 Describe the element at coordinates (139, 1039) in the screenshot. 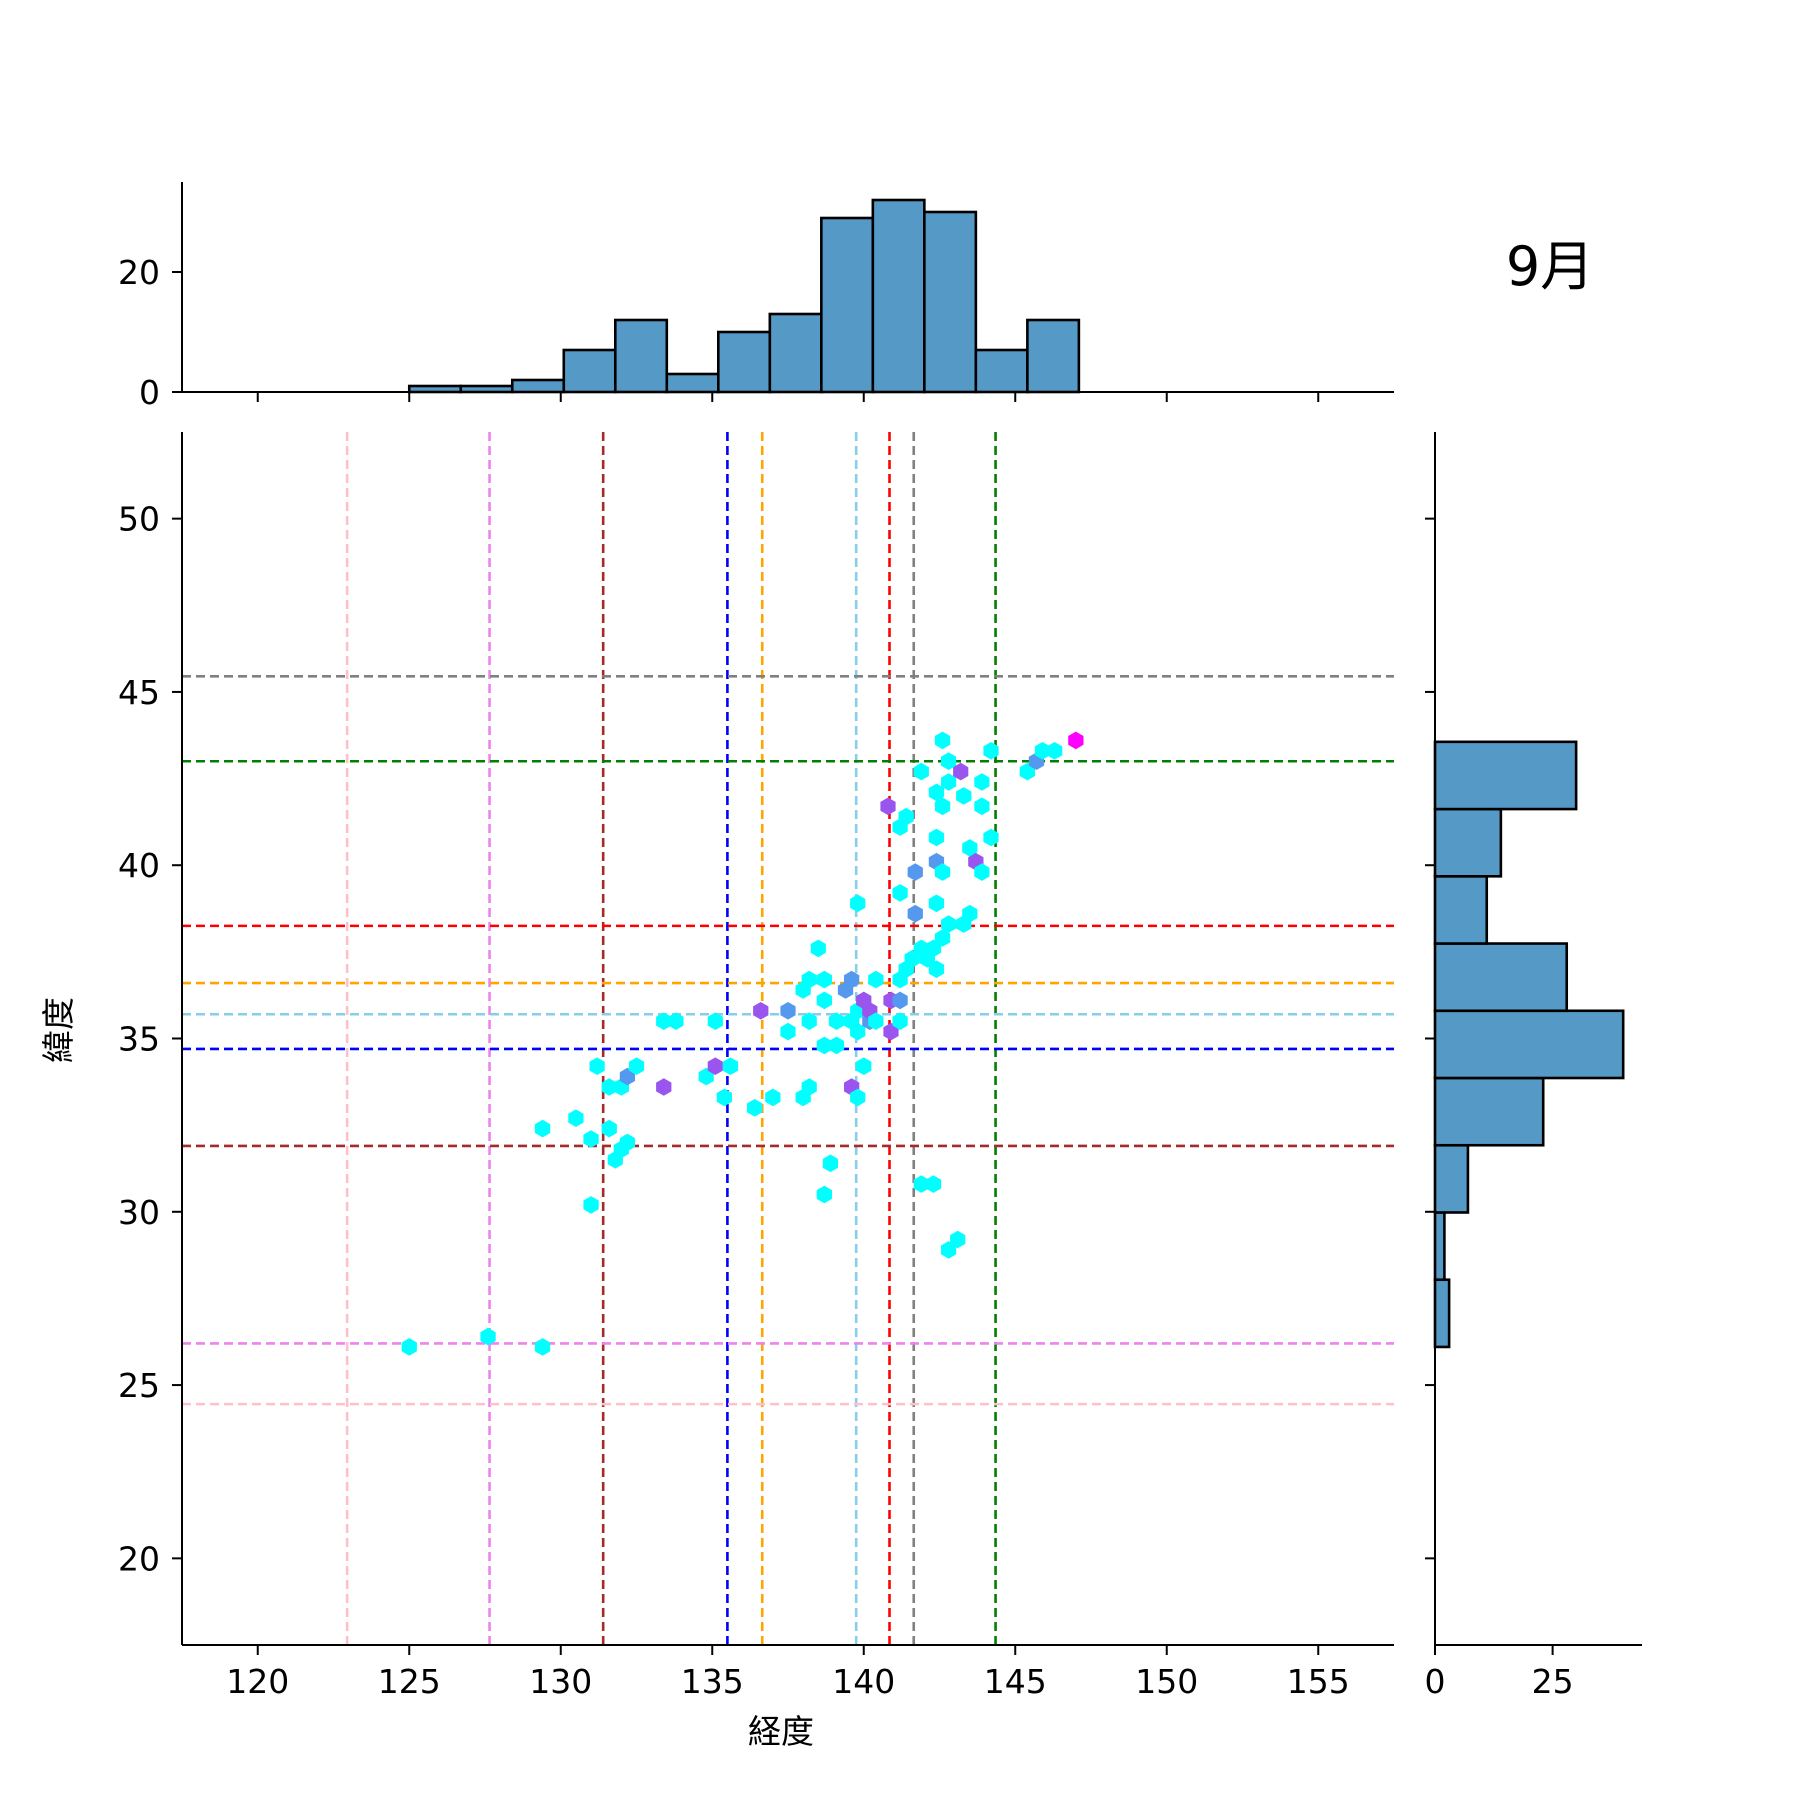

I see `y-tick-label-3: 35` at that location.